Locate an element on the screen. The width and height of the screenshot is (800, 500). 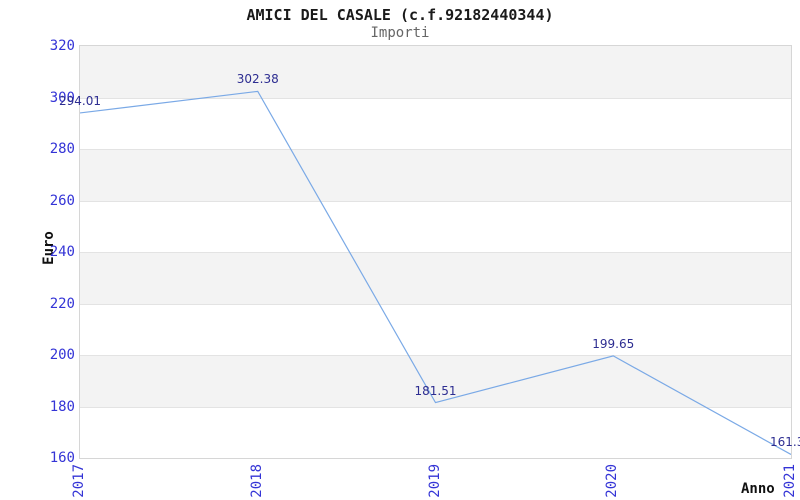
y-tick-label: 160 is located at coordinates (62, 458).